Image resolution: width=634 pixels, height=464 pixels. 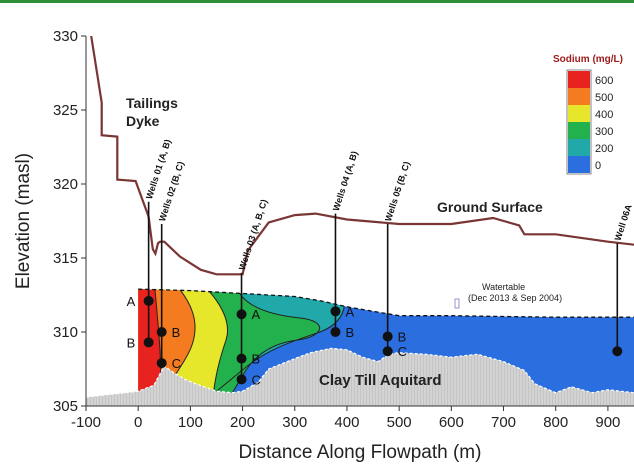 I want to click on y-tick-label: 315, so click(x=65, y=258).